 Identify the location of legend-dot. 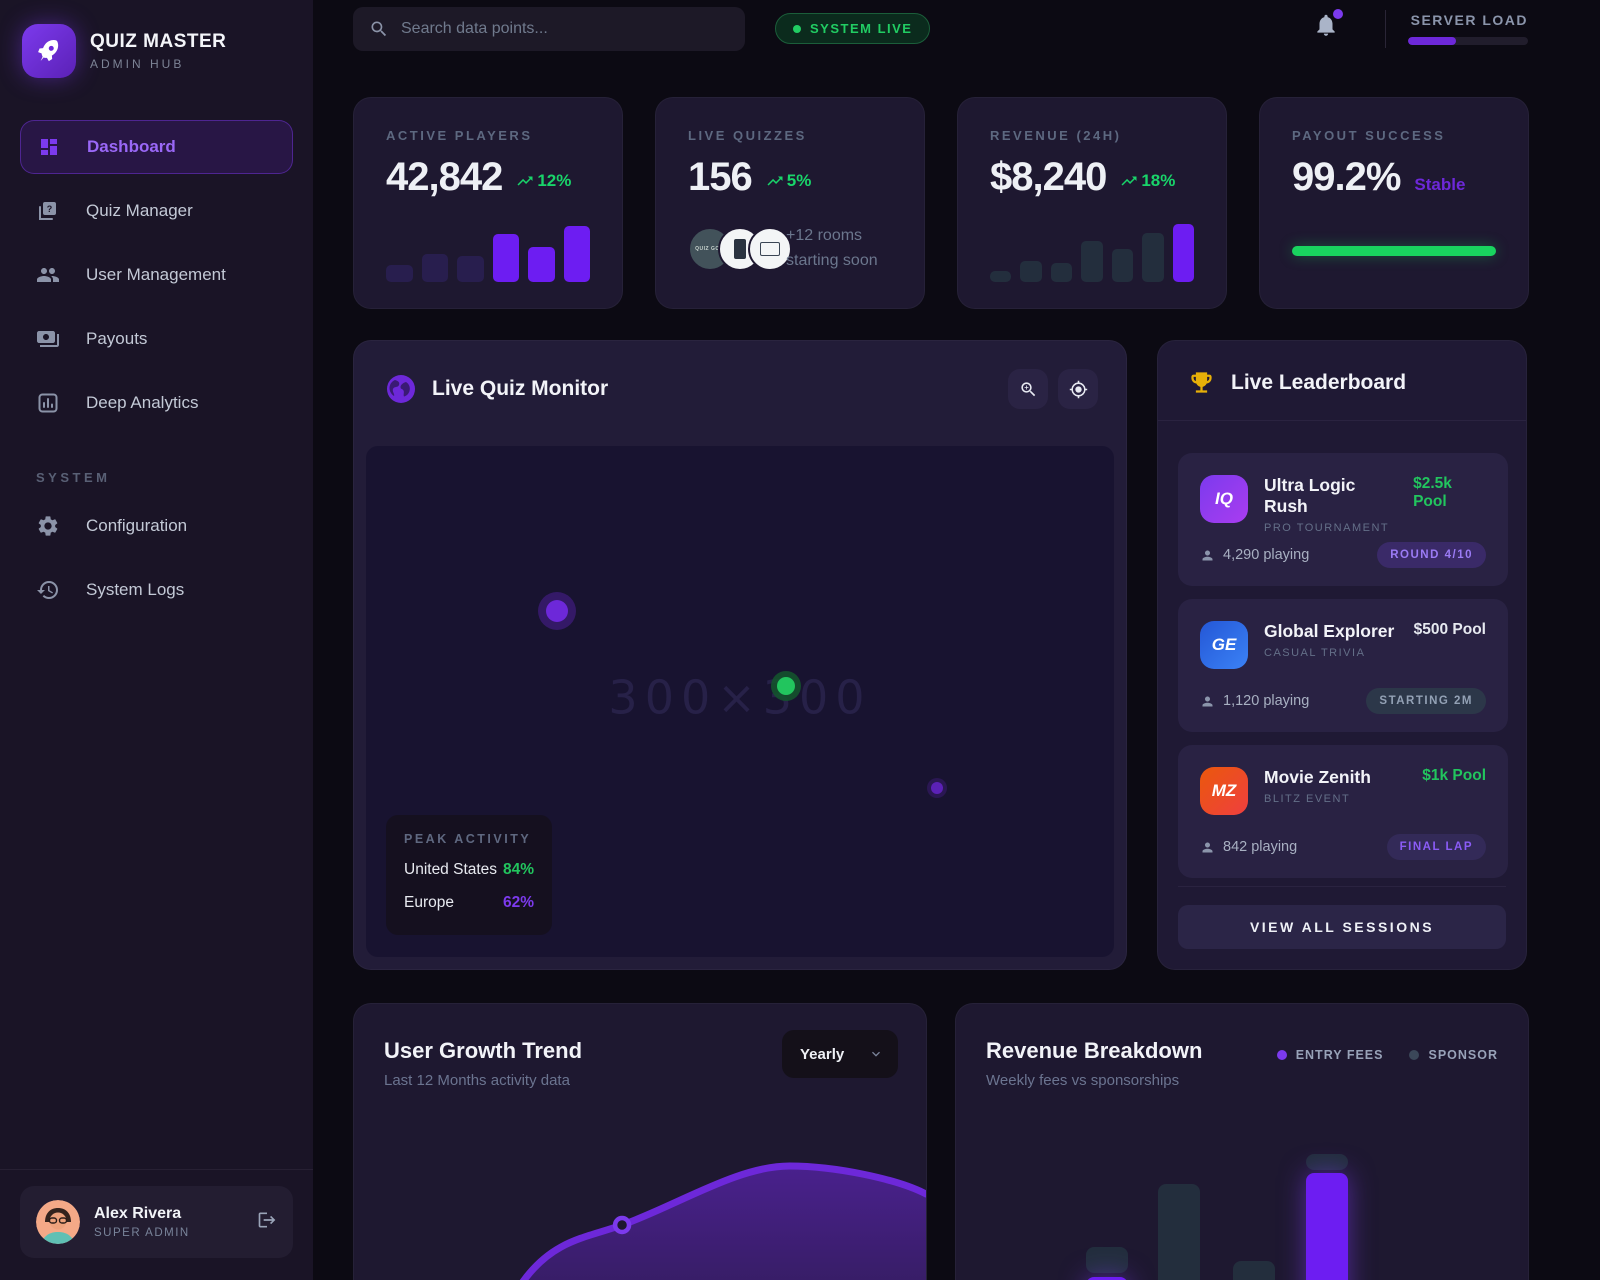
(1414, 1055).